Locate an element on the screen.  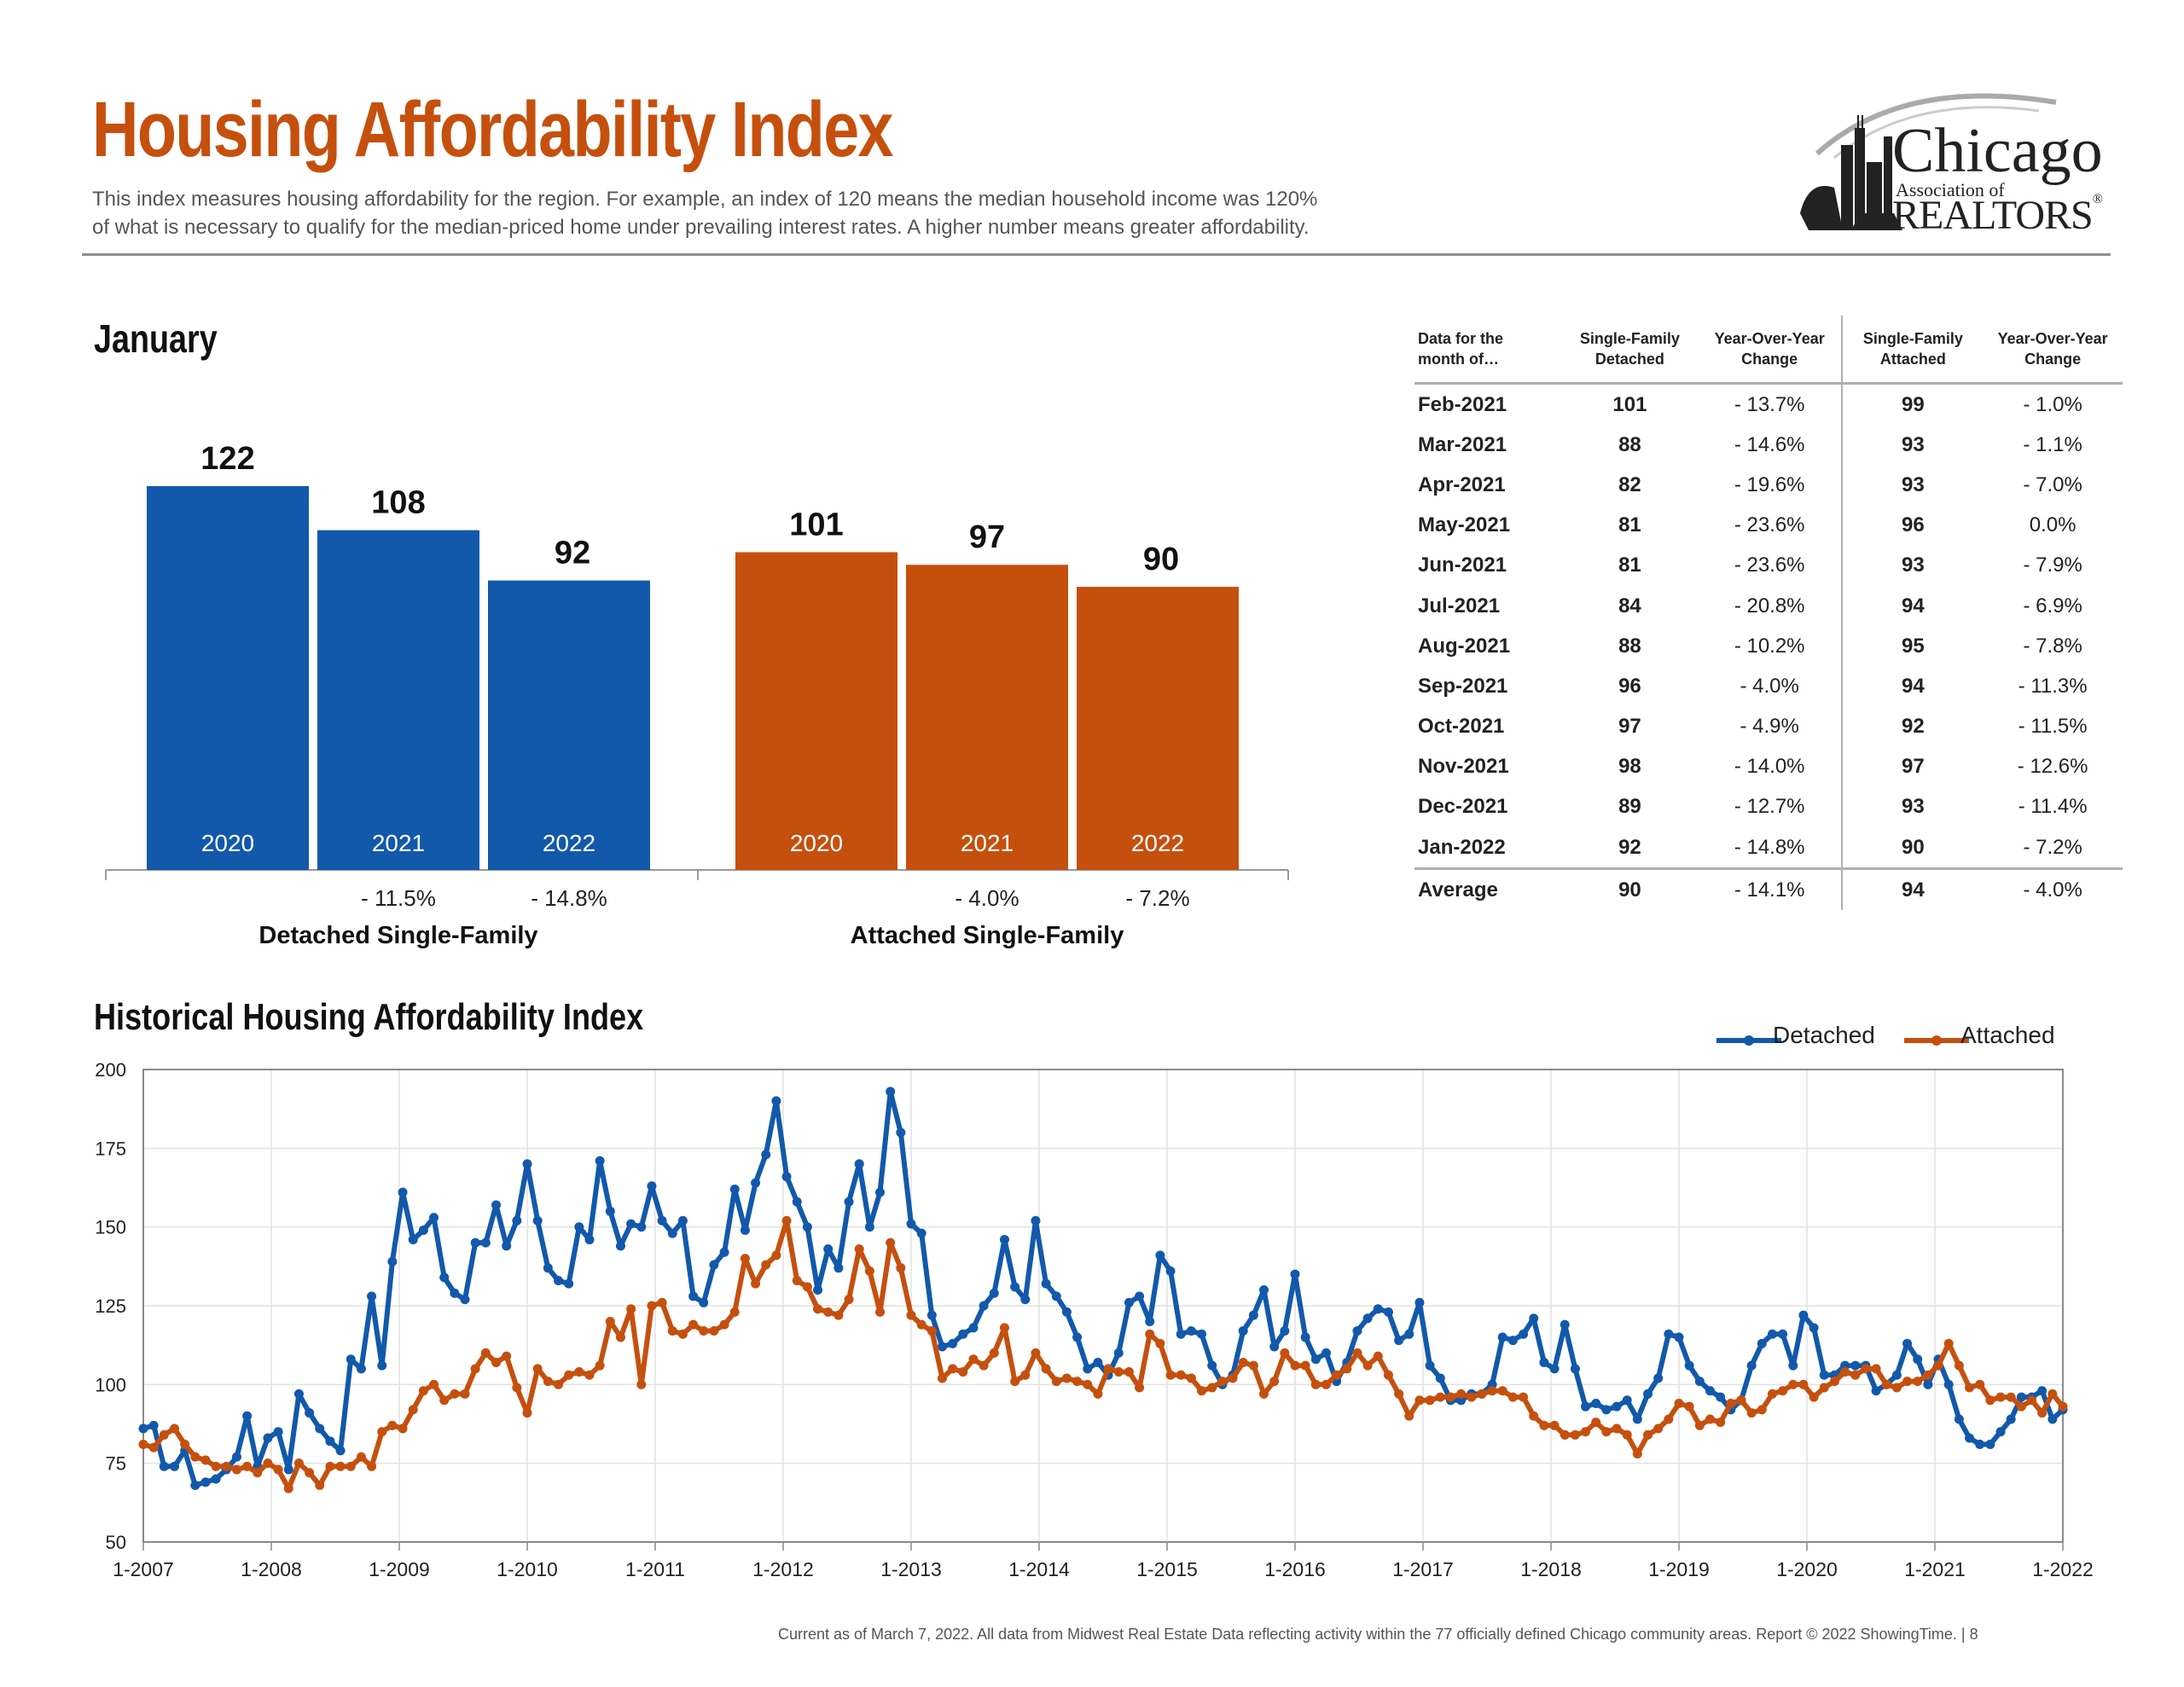
row-attached-change: - 7.9% is located at coordinates (2053, 565).